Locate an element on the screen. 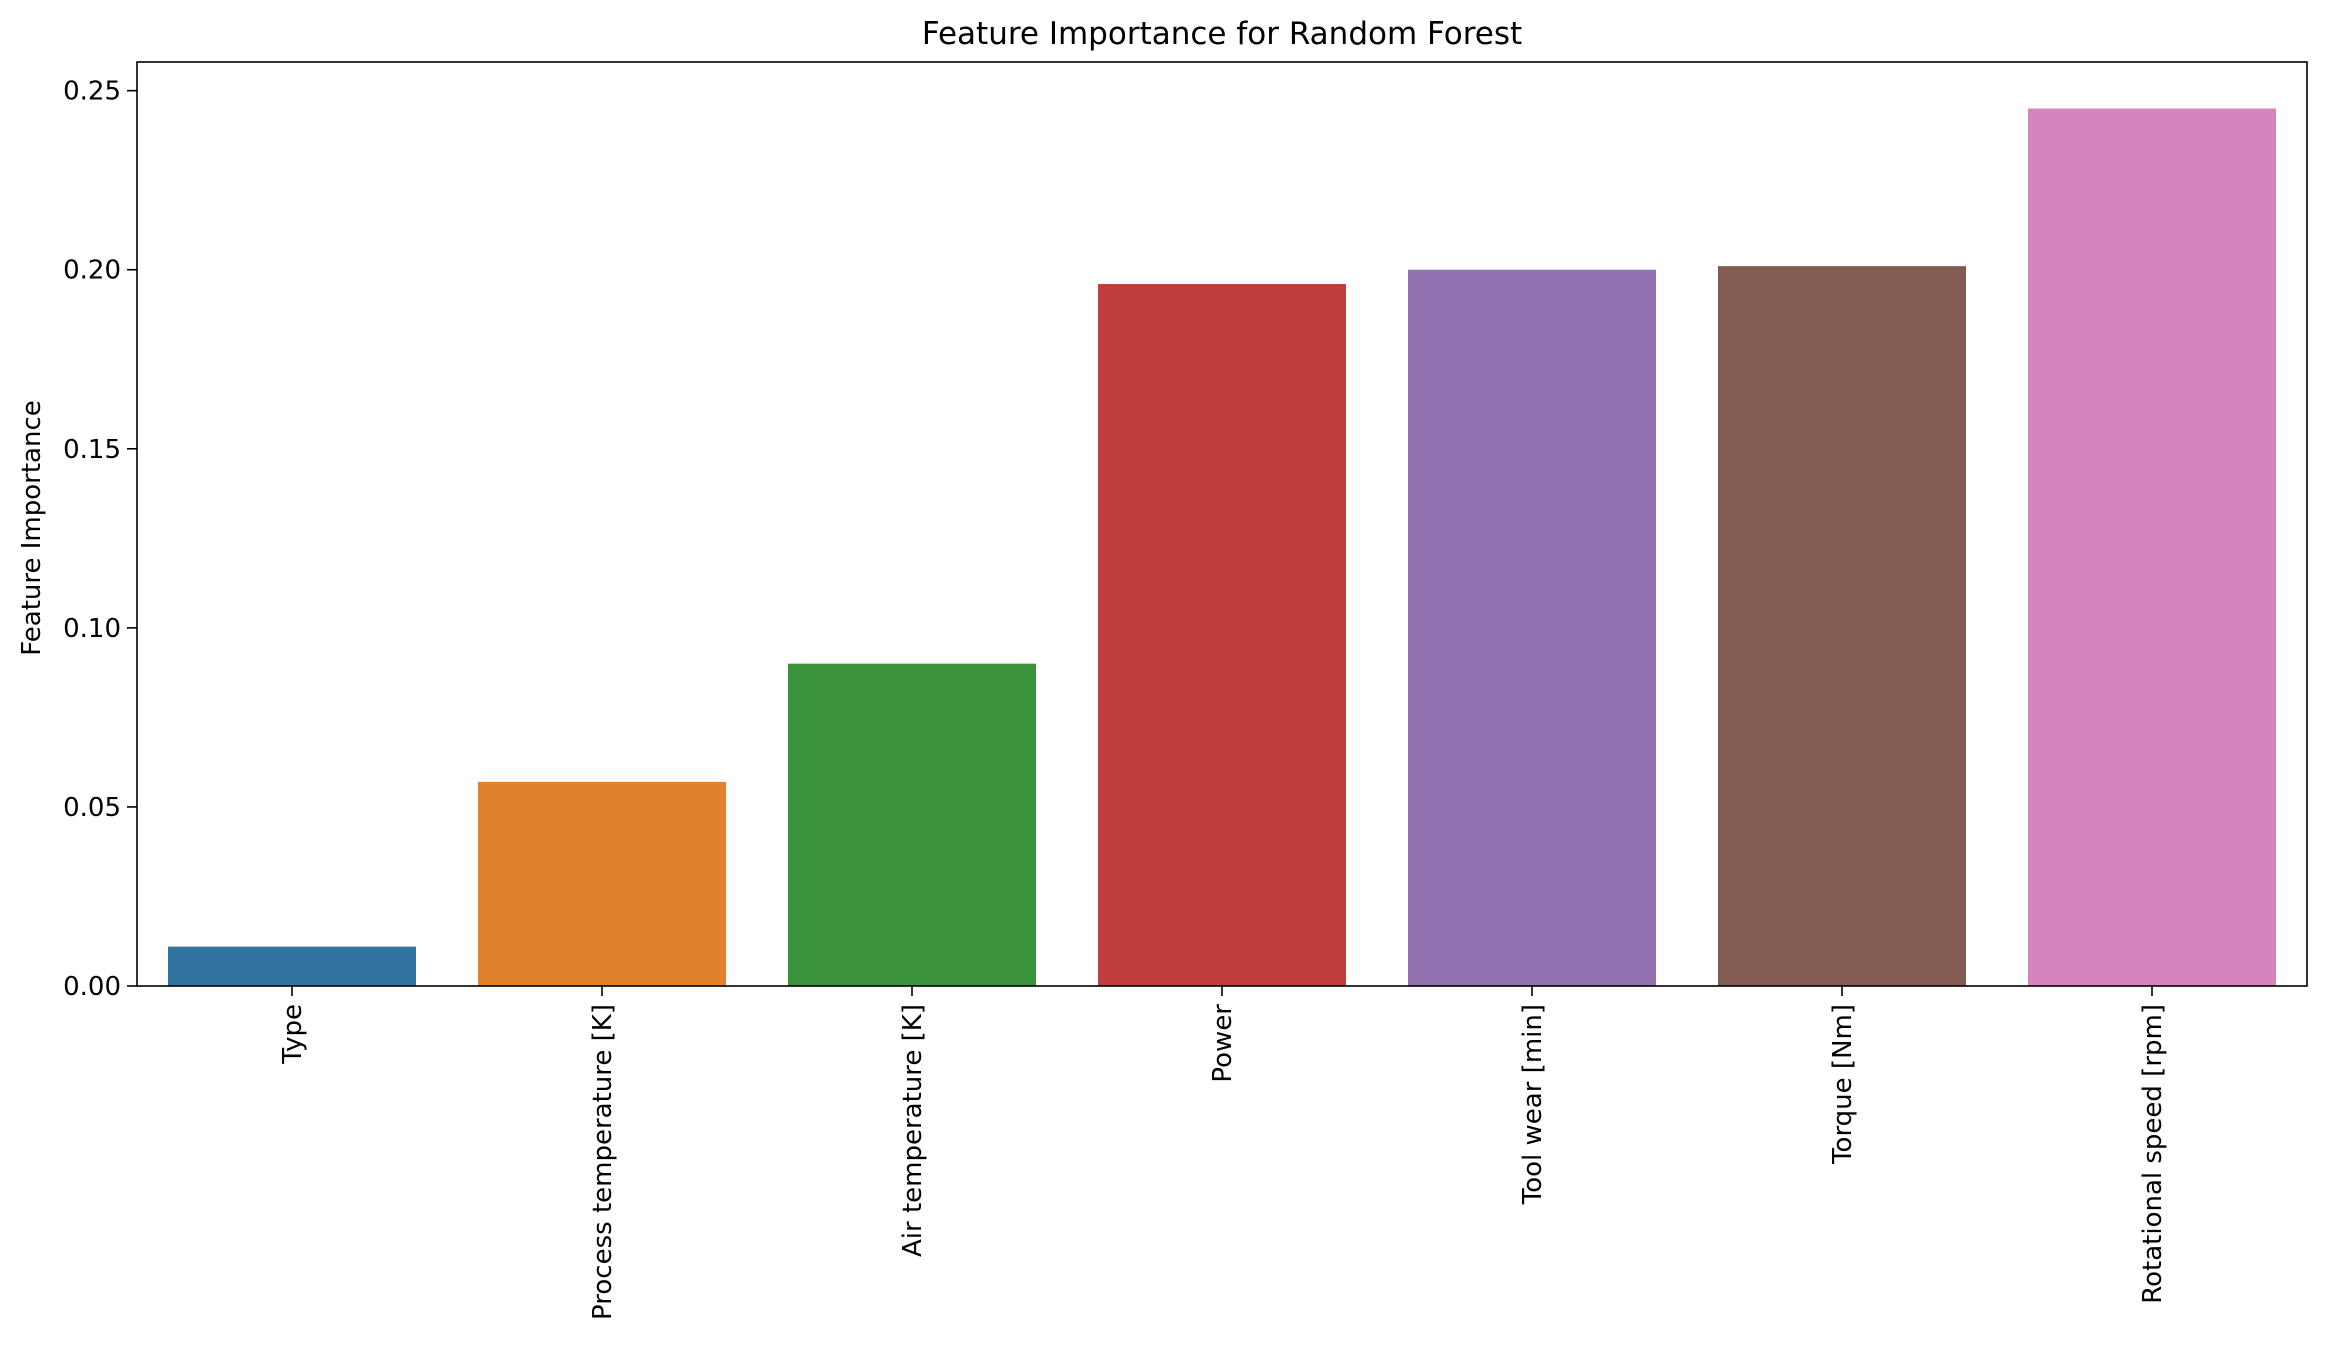  x-tick-label: Process temperature [K] is located at coordinates (603, 1162).